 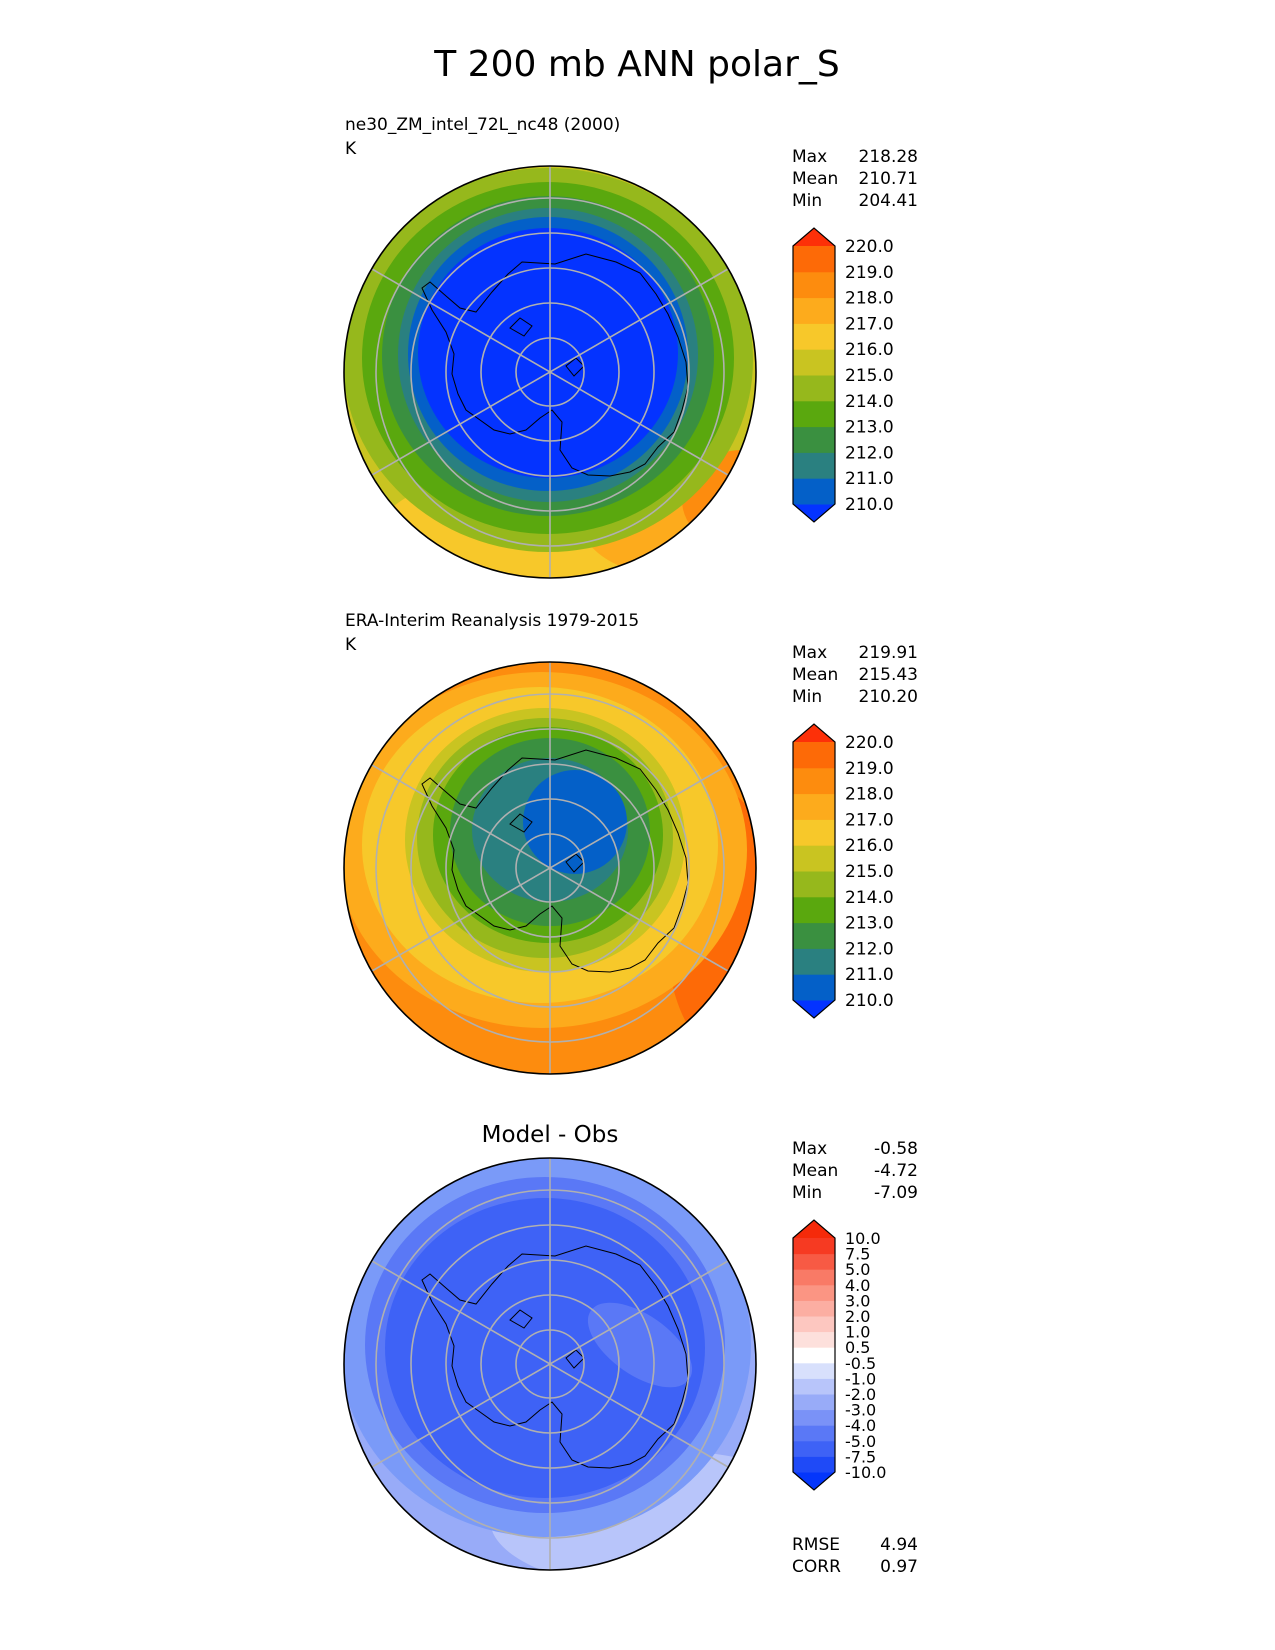 I want to click on colorbar-tick-label: 217.0, so click(x=869, y=324).